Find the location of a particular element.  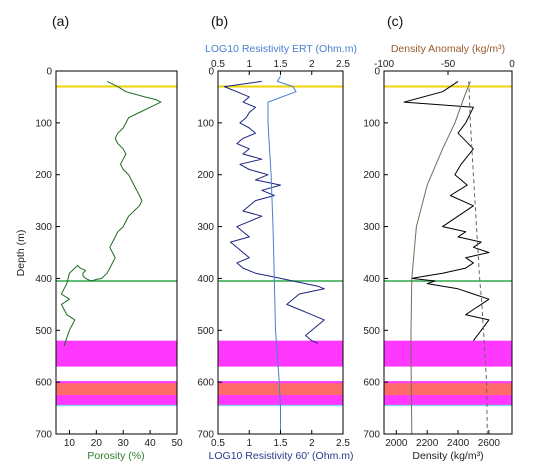

x-tick-label: 50 is located at coordinates (177, 443).